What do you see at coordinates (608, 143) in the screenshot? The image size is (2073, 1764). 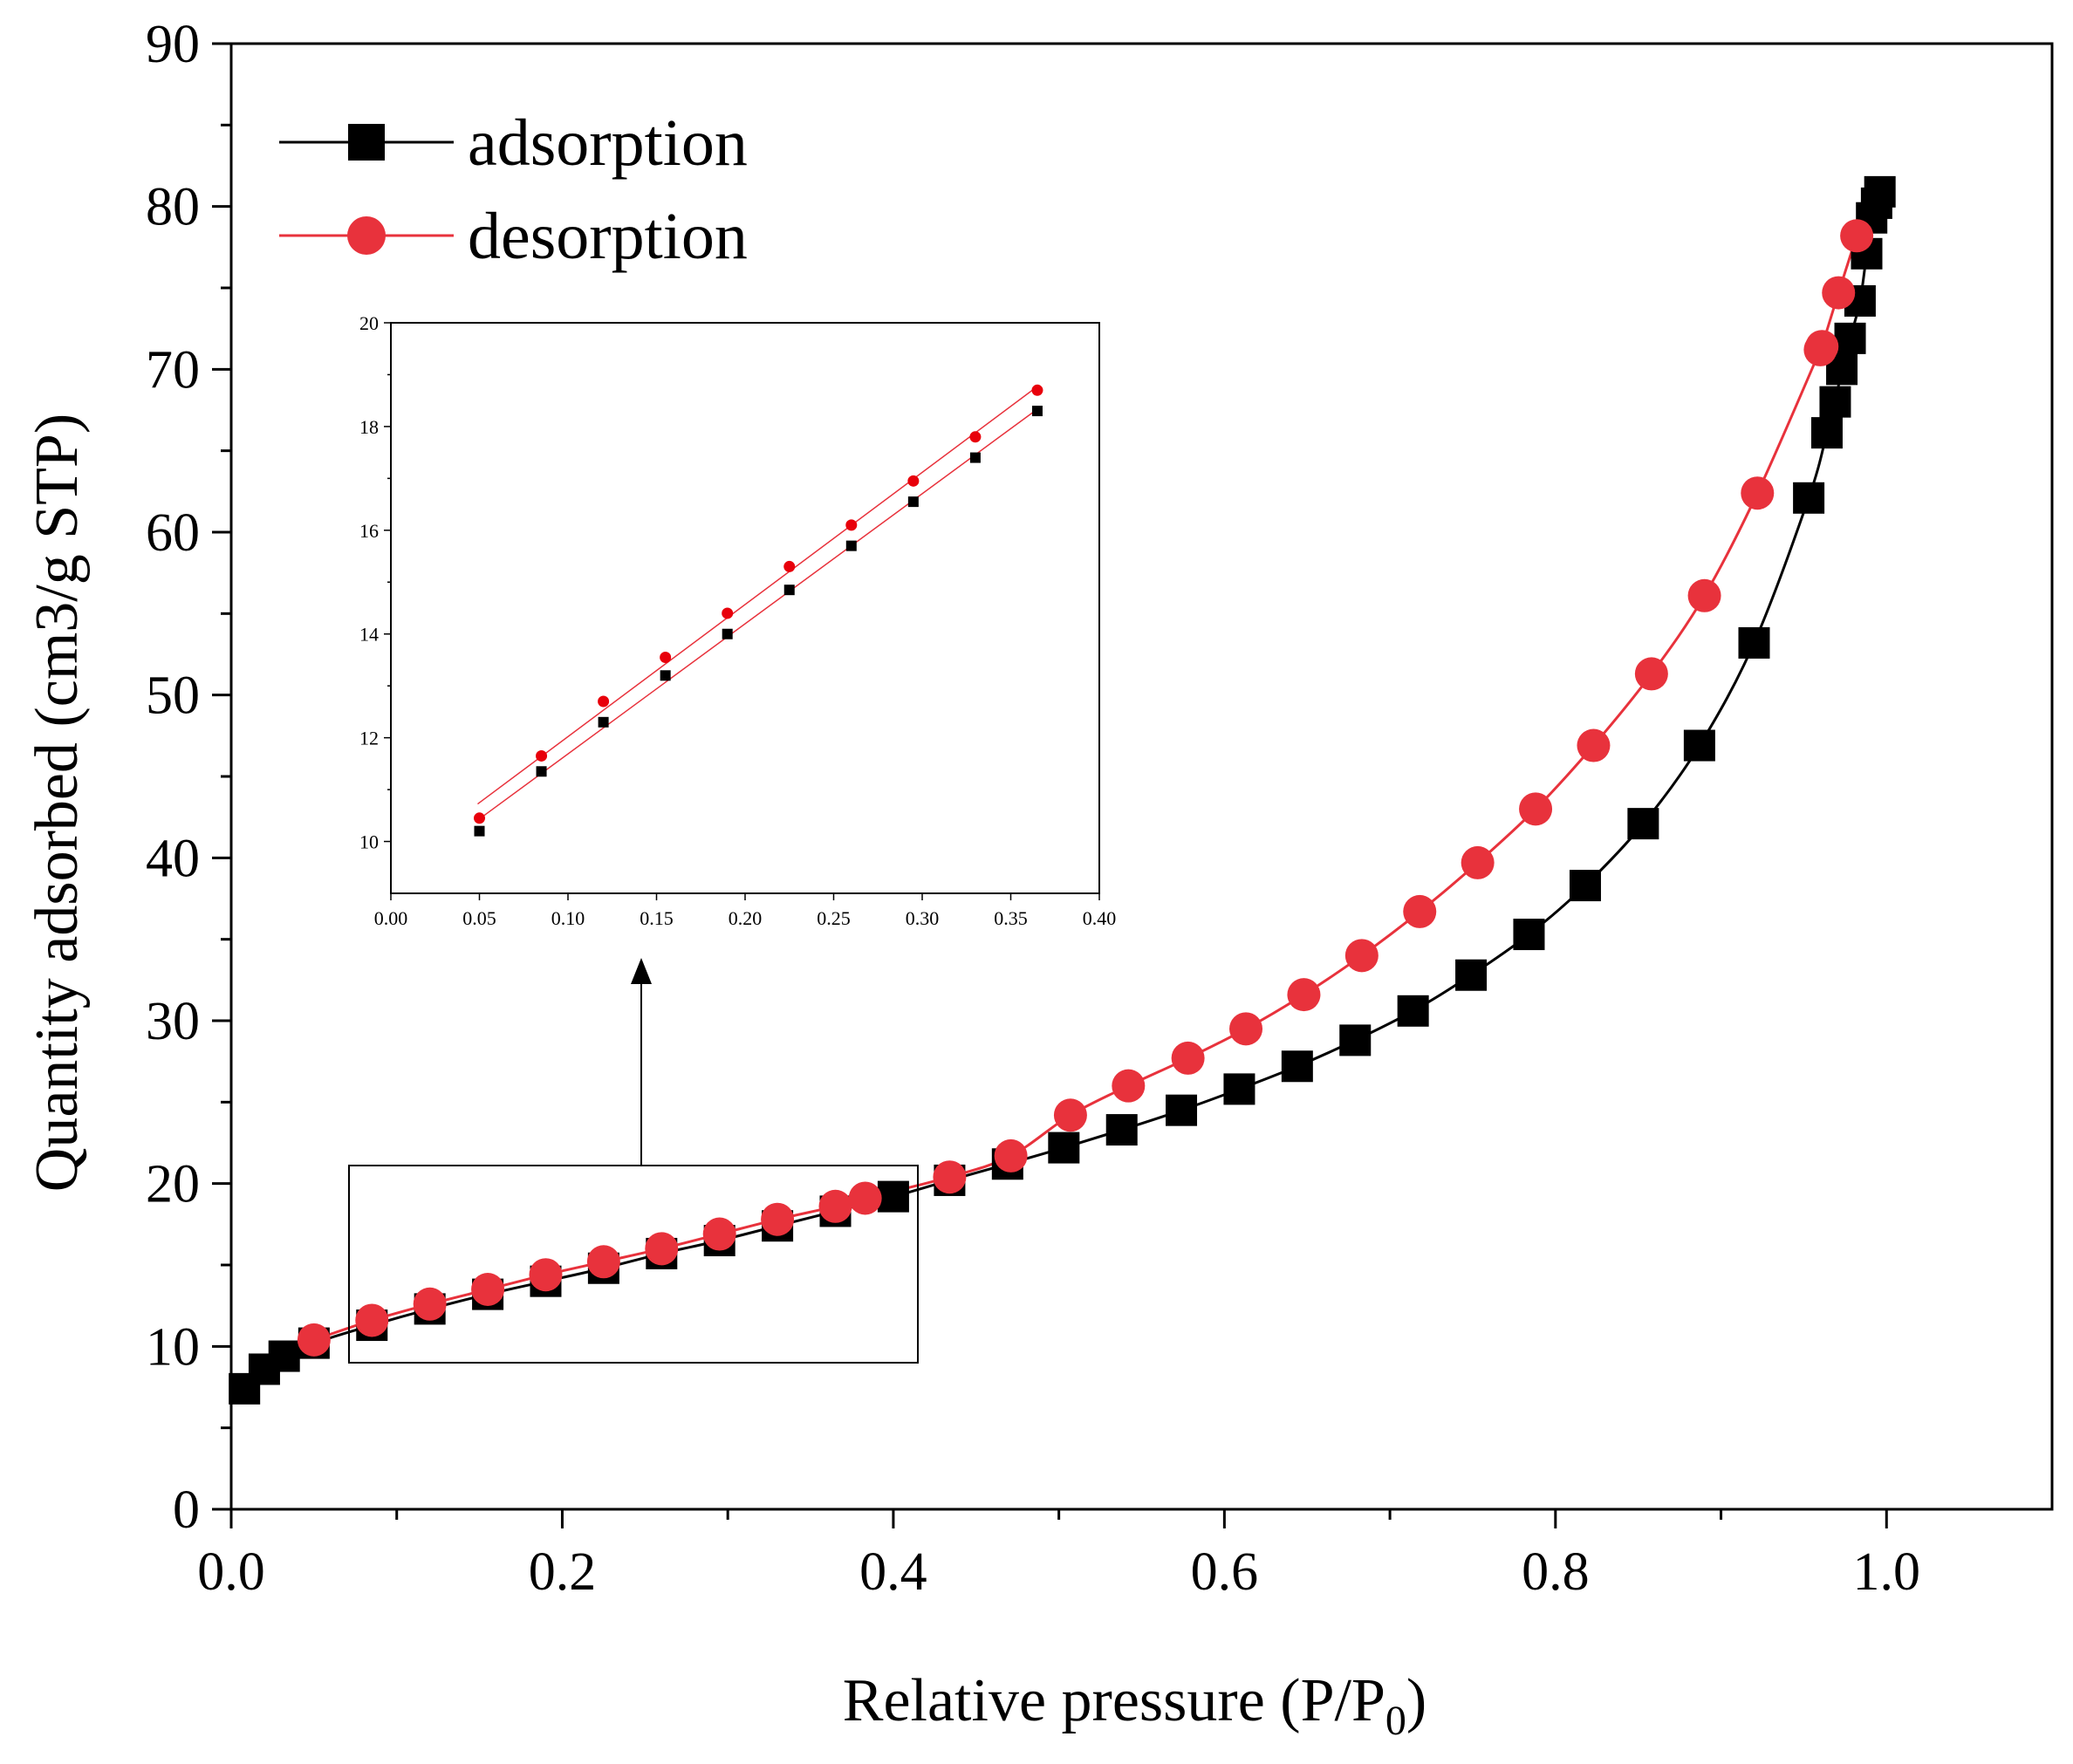 I see `legend-adsorption-label: adsorption` at bounding box center [608, 143].